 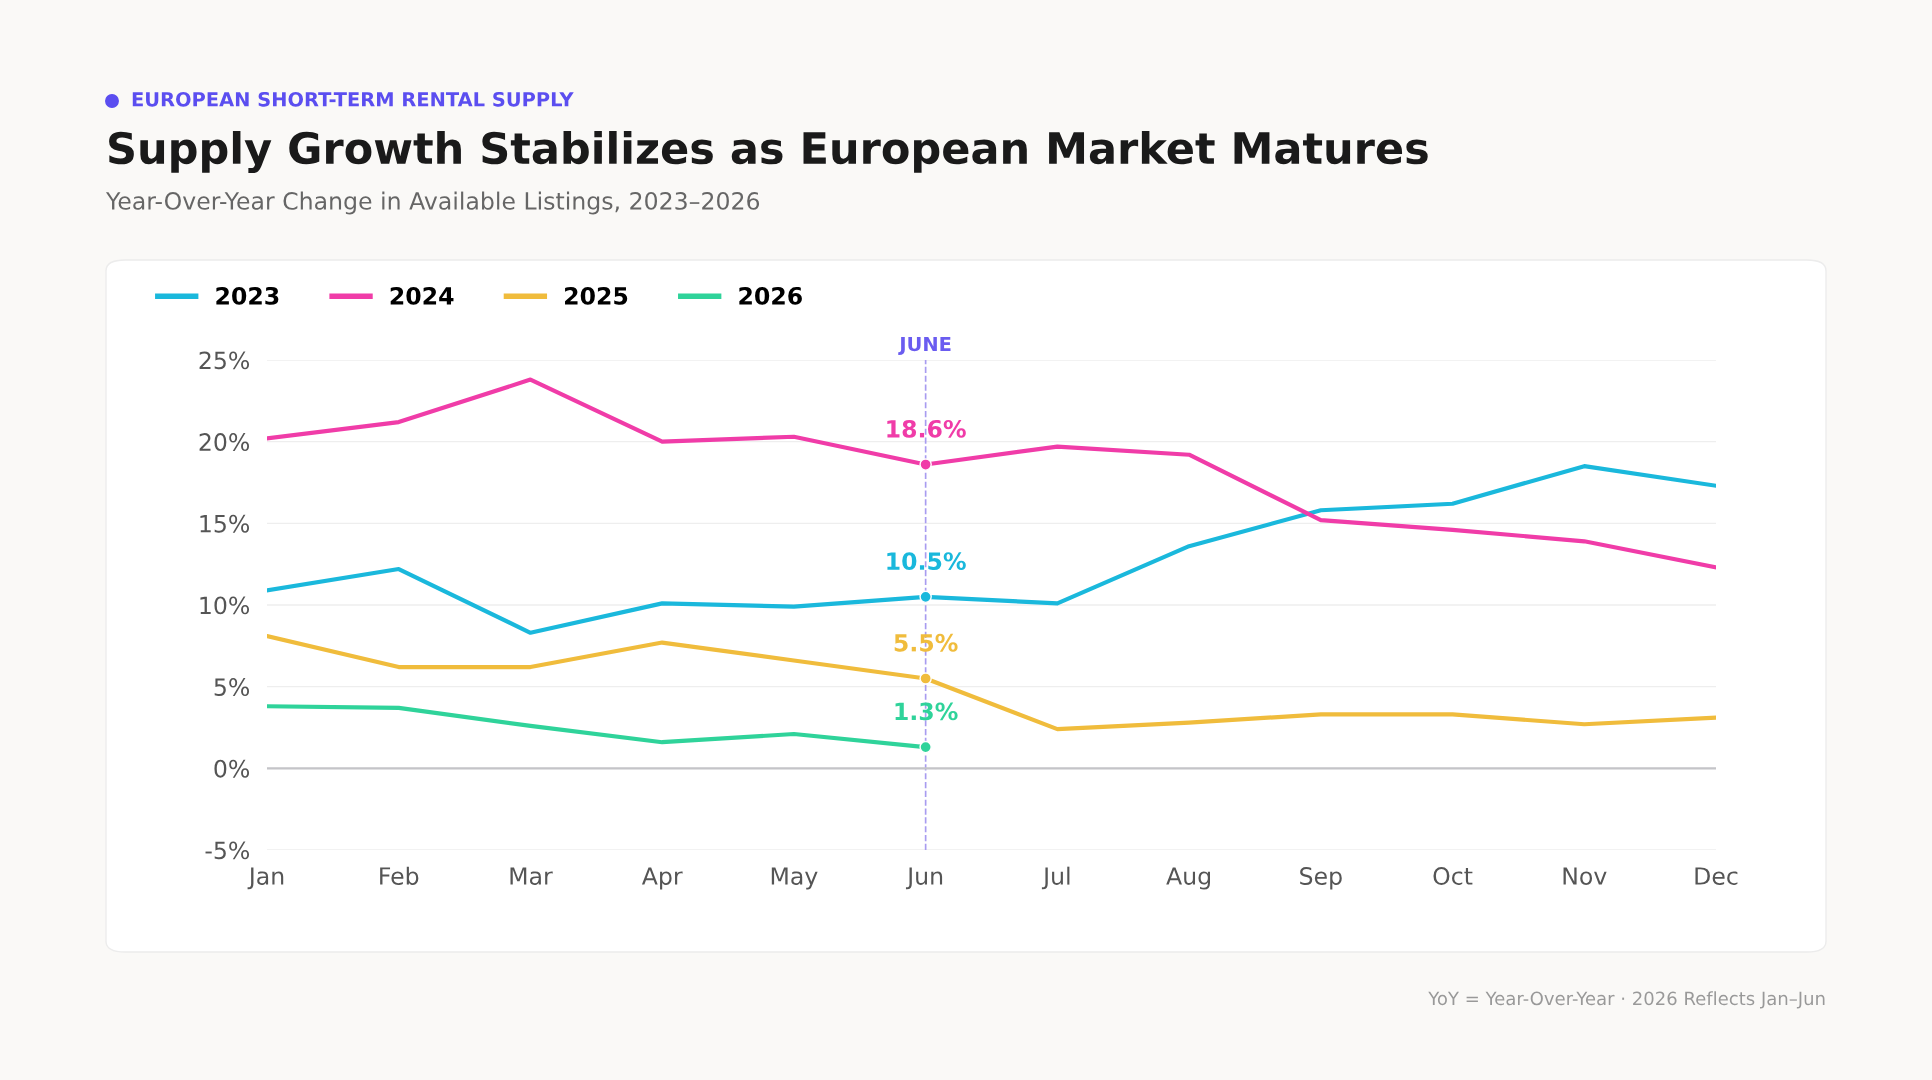 I want to click on data-label: 10.5%, so click(x=926, y=561).